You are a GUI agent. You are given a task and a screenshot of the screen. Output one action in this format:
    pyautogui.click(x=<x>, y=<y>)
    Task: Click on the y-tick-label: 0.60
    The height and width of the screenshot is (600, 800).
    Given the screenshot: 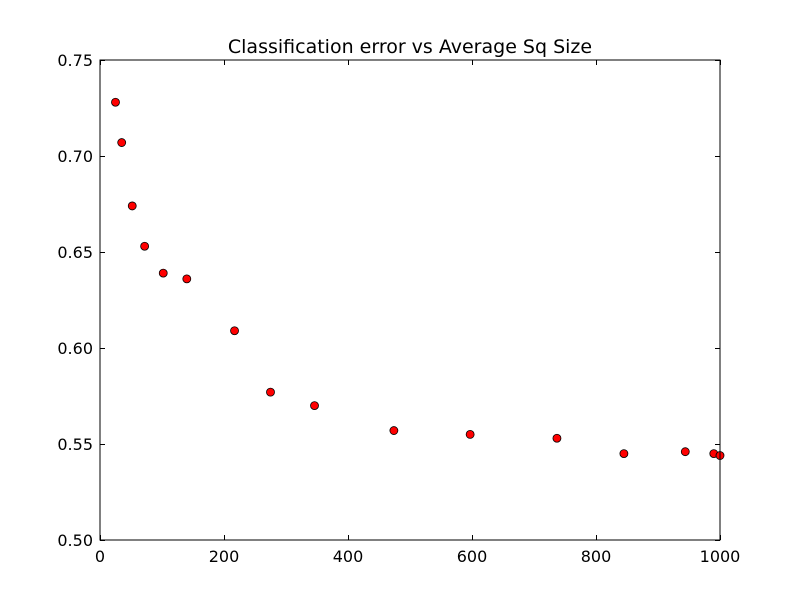 What is the action you would take?
    pyautogui.click(x=75, y=348)
    